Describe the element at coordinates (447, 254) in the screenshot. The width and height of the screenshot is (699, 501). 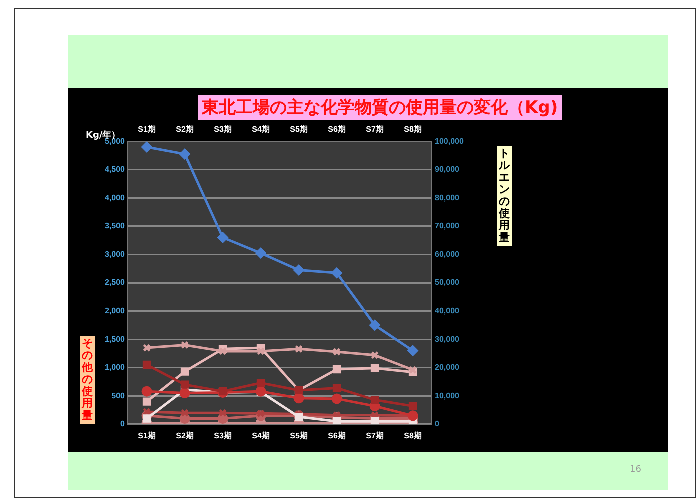
I see `y2-tick-label: 60,000` at that location.